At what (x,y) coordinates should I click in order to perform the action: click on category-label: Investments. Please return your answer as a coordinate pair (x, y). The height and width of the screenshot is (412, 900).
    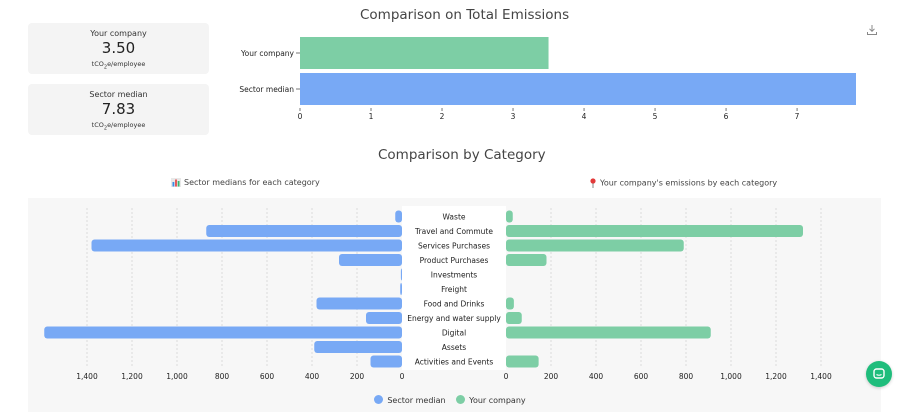
    Looking at the image, I should click on (454, 274).